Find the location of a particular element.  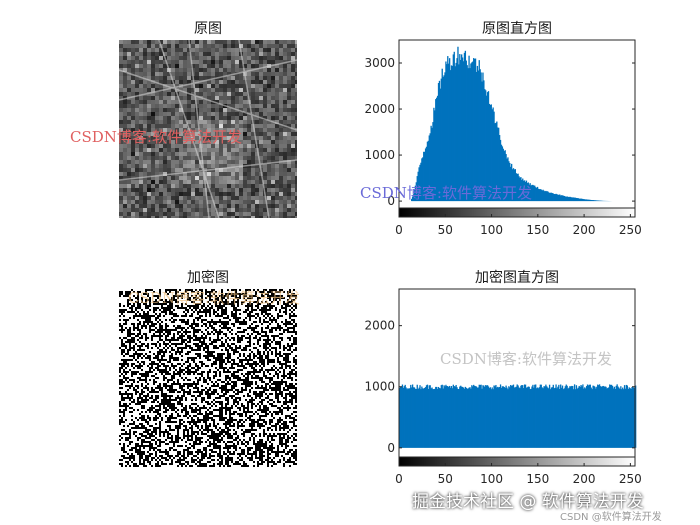

histogram-1-ytick-label: 1000 is located at coordinates (379, 155).